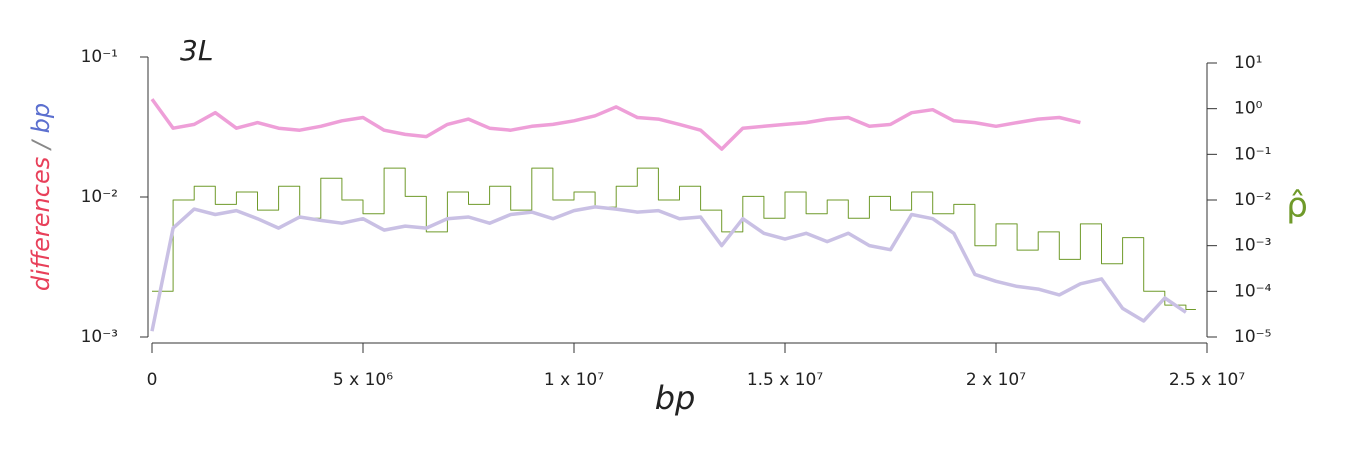  Describe the element at coordinates (1253, 291) in the screenshot. I see `y2-tick-label: 10⁻⁴` at that location.